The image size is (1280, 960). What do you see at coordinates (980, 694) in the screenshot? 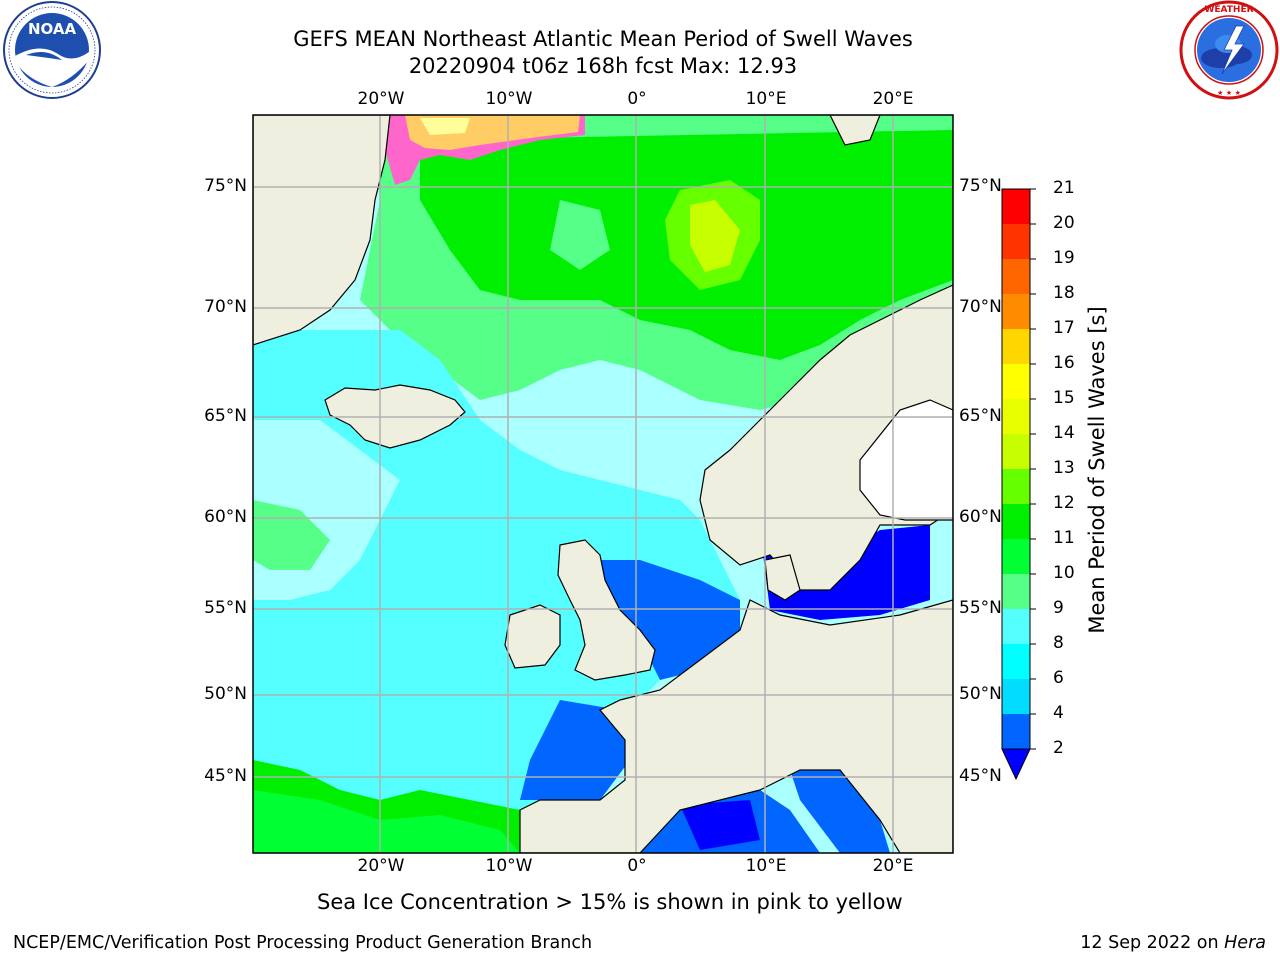
I see `lat-label-right: 50°N` at bounding box center [980, 694].